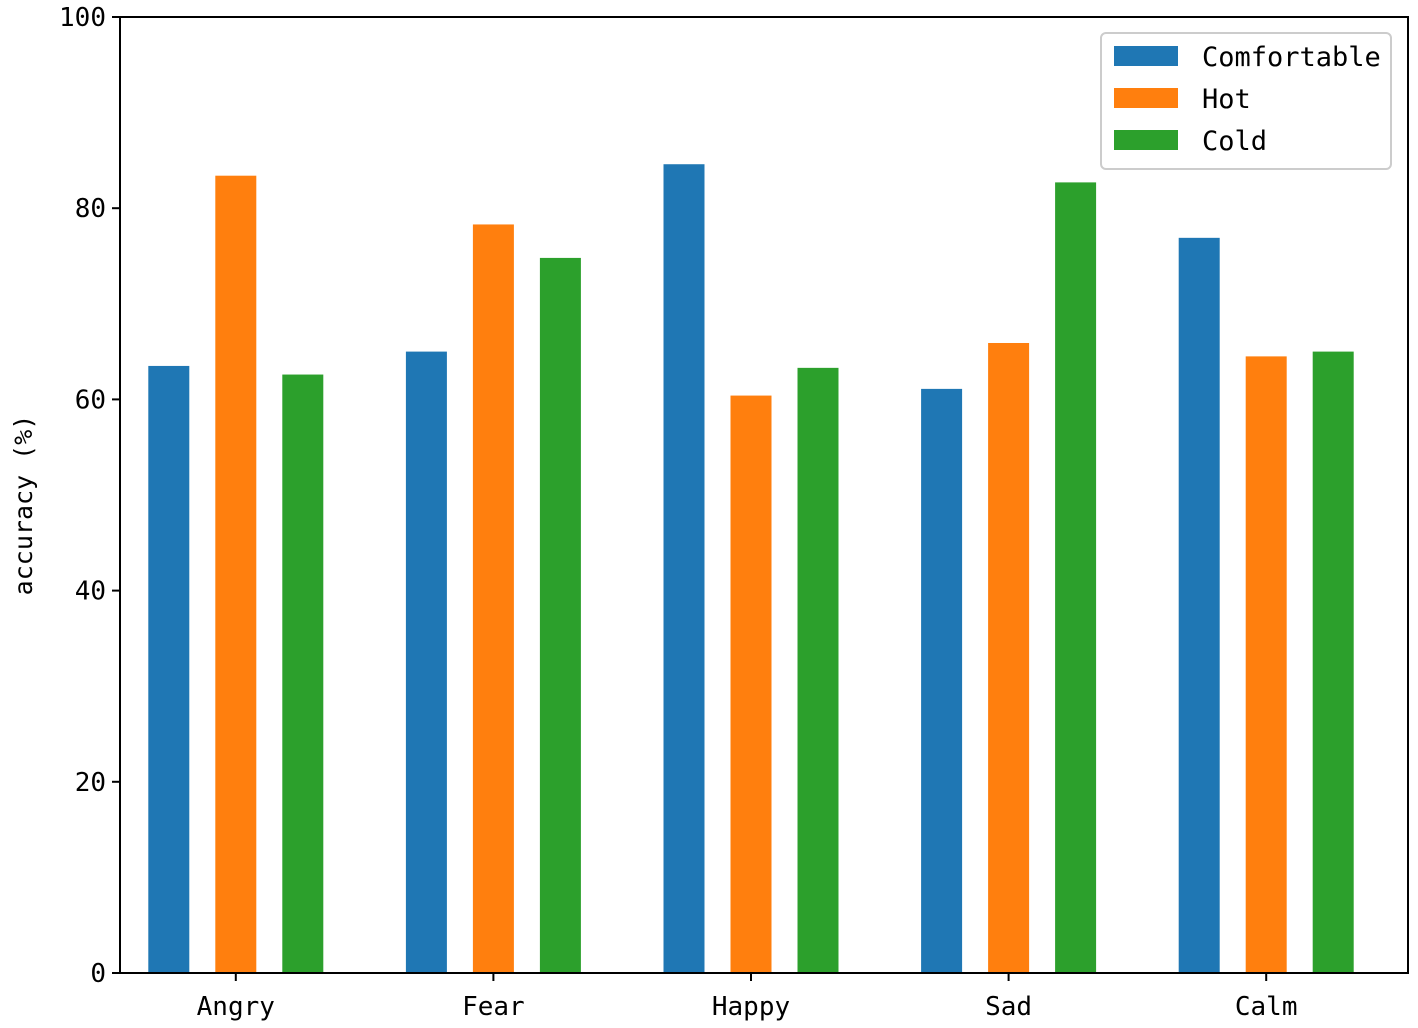 Image resolution: width=1418 pixels, height=1028 pixels. What do you see at coordinates (1008, 1007) in the screenshot?
I see `x-tick-label: Sad` at bounding box center [1008, 1007].